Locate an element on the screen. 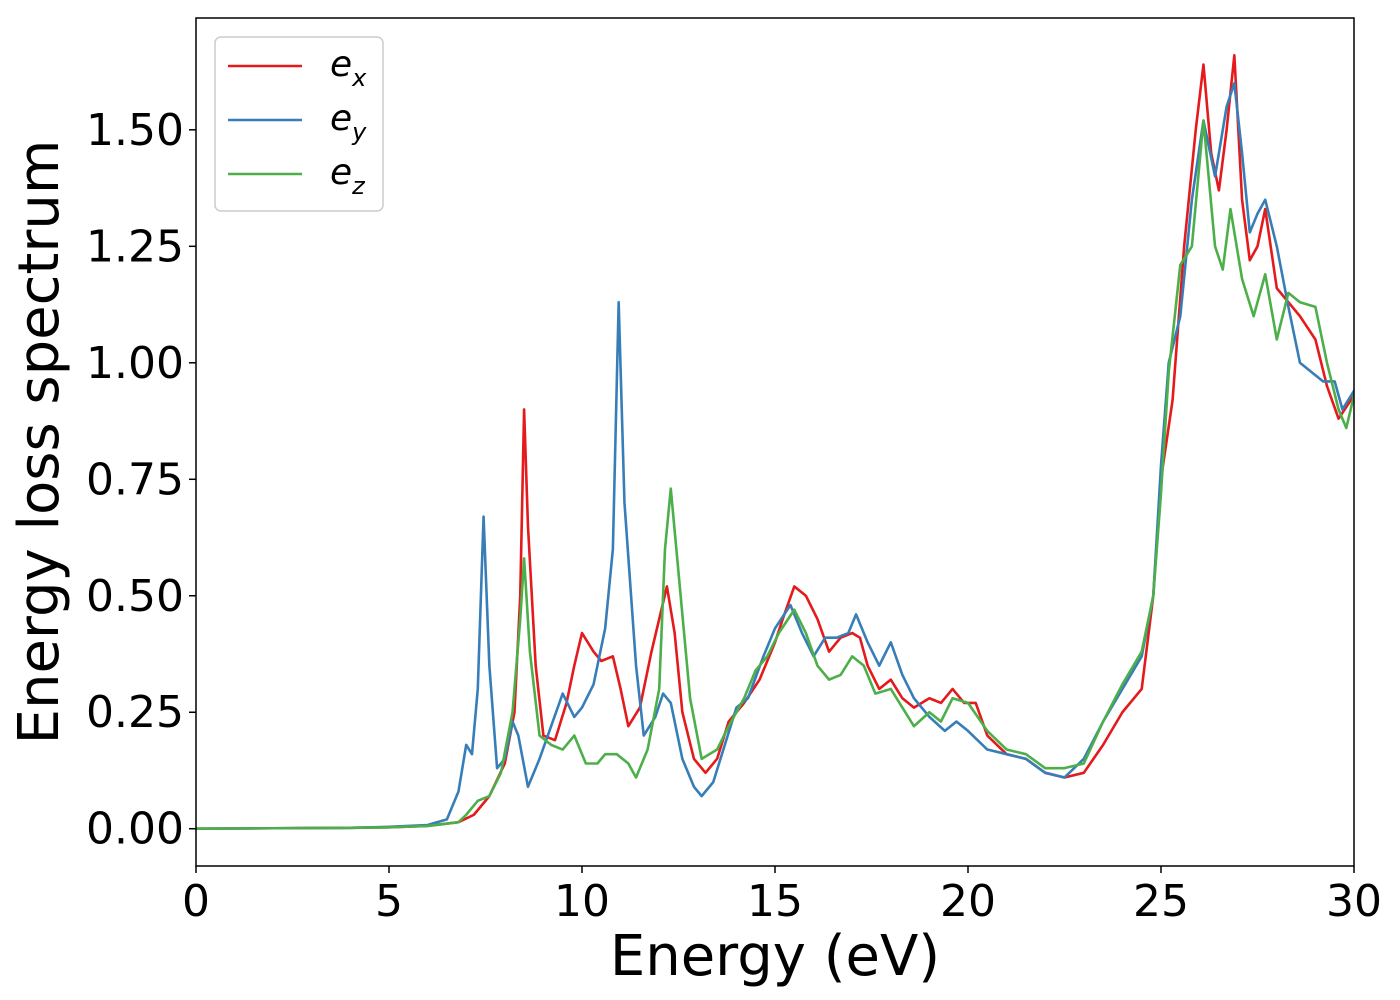 The width and height of the screenshot is (1400, 1000). x-tick-label: 10 is located at coordinates (582, 901).